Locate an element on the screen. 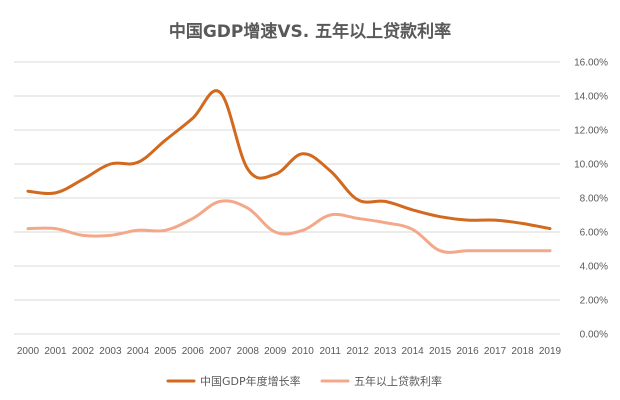 This screenshot has width=620, height=400. x-tick-label: 2006 is located at coordinates (193, 351).